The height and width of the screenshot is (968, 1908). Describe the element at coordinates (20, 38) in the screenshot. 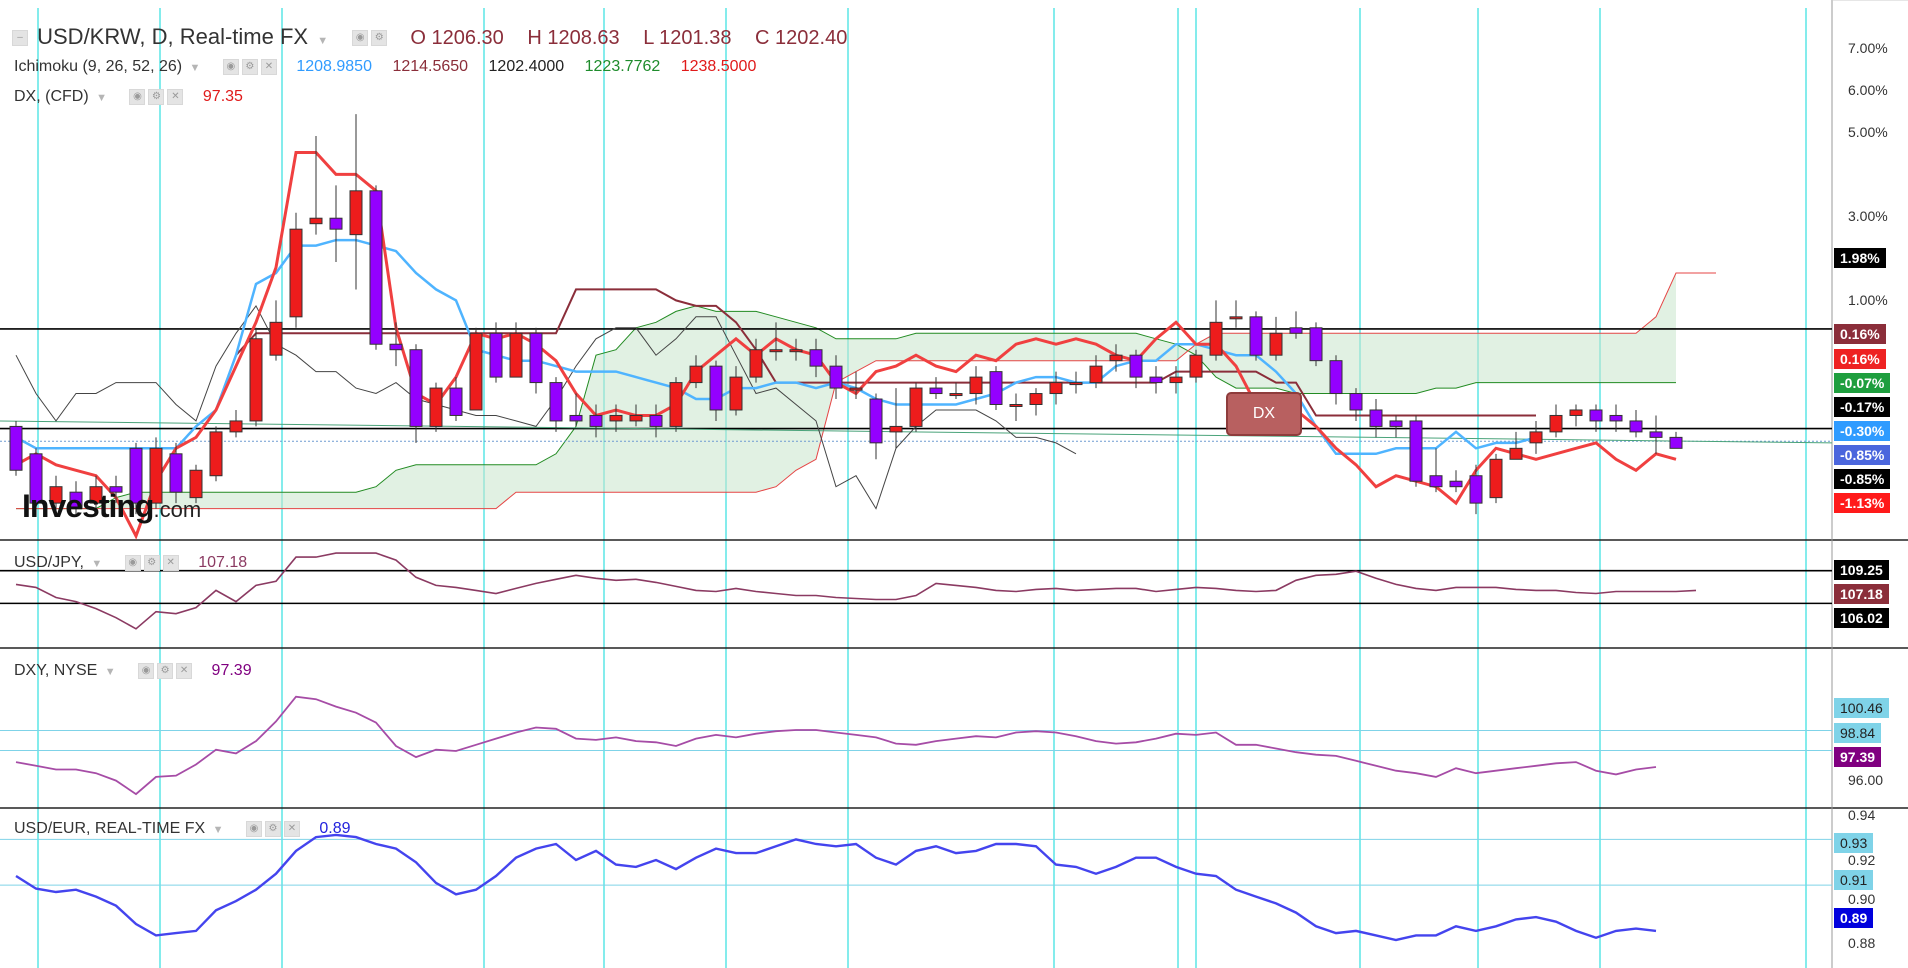

I see `collapse-icon: –` at that location.